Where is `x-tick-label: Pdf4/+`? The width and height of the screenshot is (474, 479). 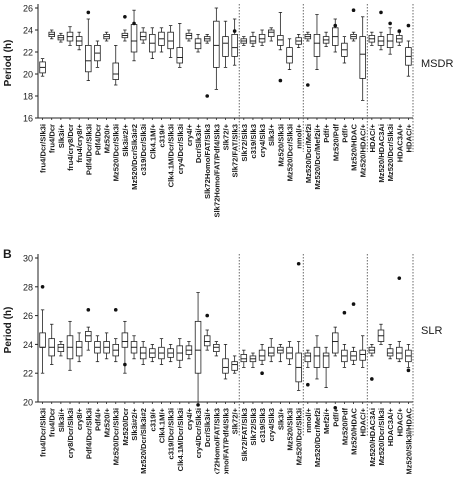 x-tick-label: Pdf4/+ is located at coordinates (97, 419).